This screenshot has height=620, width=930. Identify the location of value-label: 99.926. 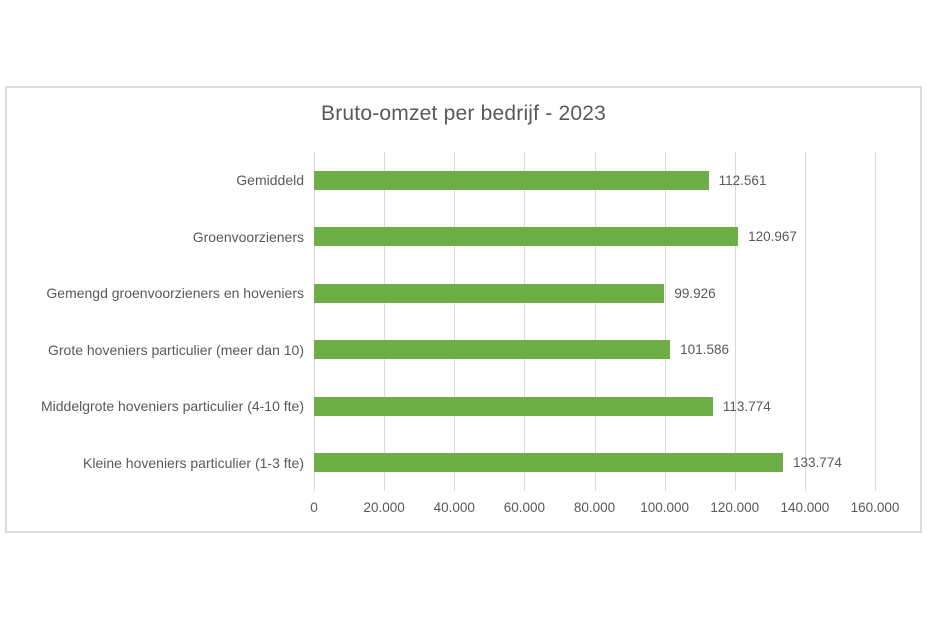
(695, 293).